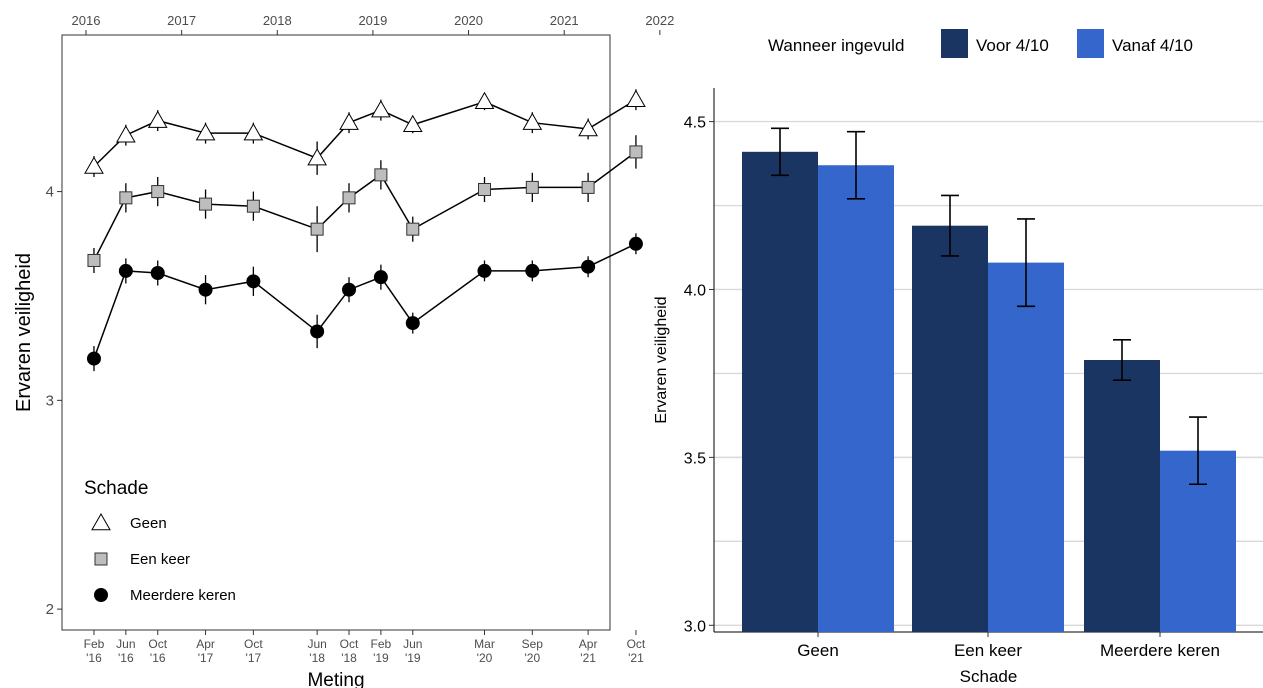  Describe the element at coordinates (148, 523) in the screenshot. I see `legend-label: Geen` at that location.